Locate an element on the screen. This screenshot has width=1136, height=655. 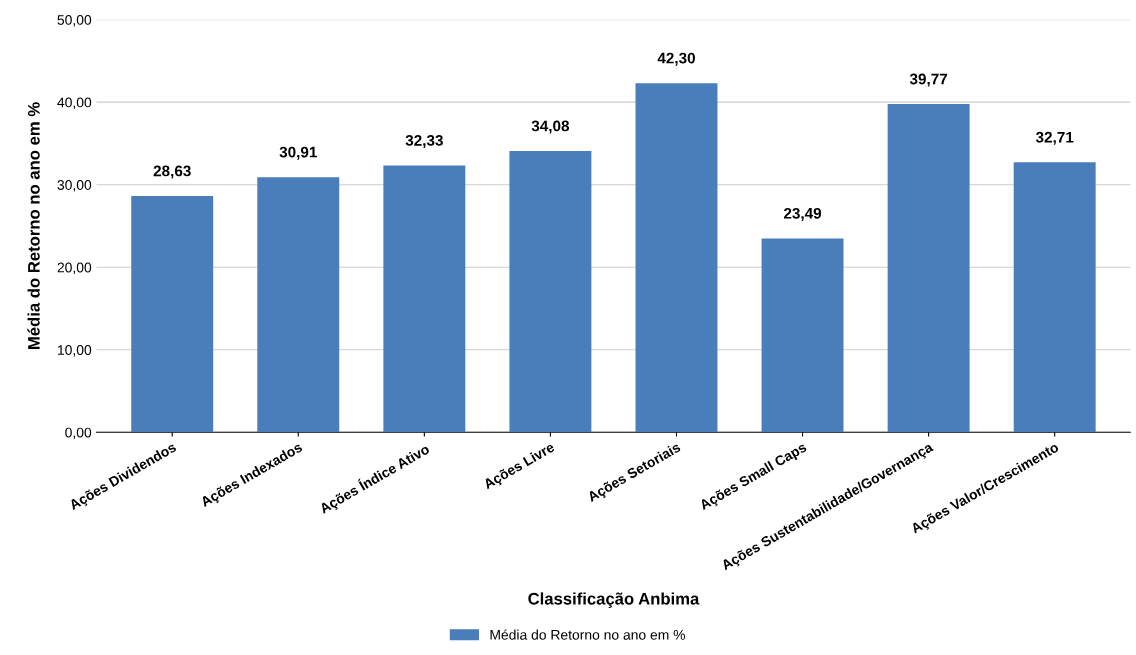
y-tick-label: 50,00 is located at coordinates (74, 20).